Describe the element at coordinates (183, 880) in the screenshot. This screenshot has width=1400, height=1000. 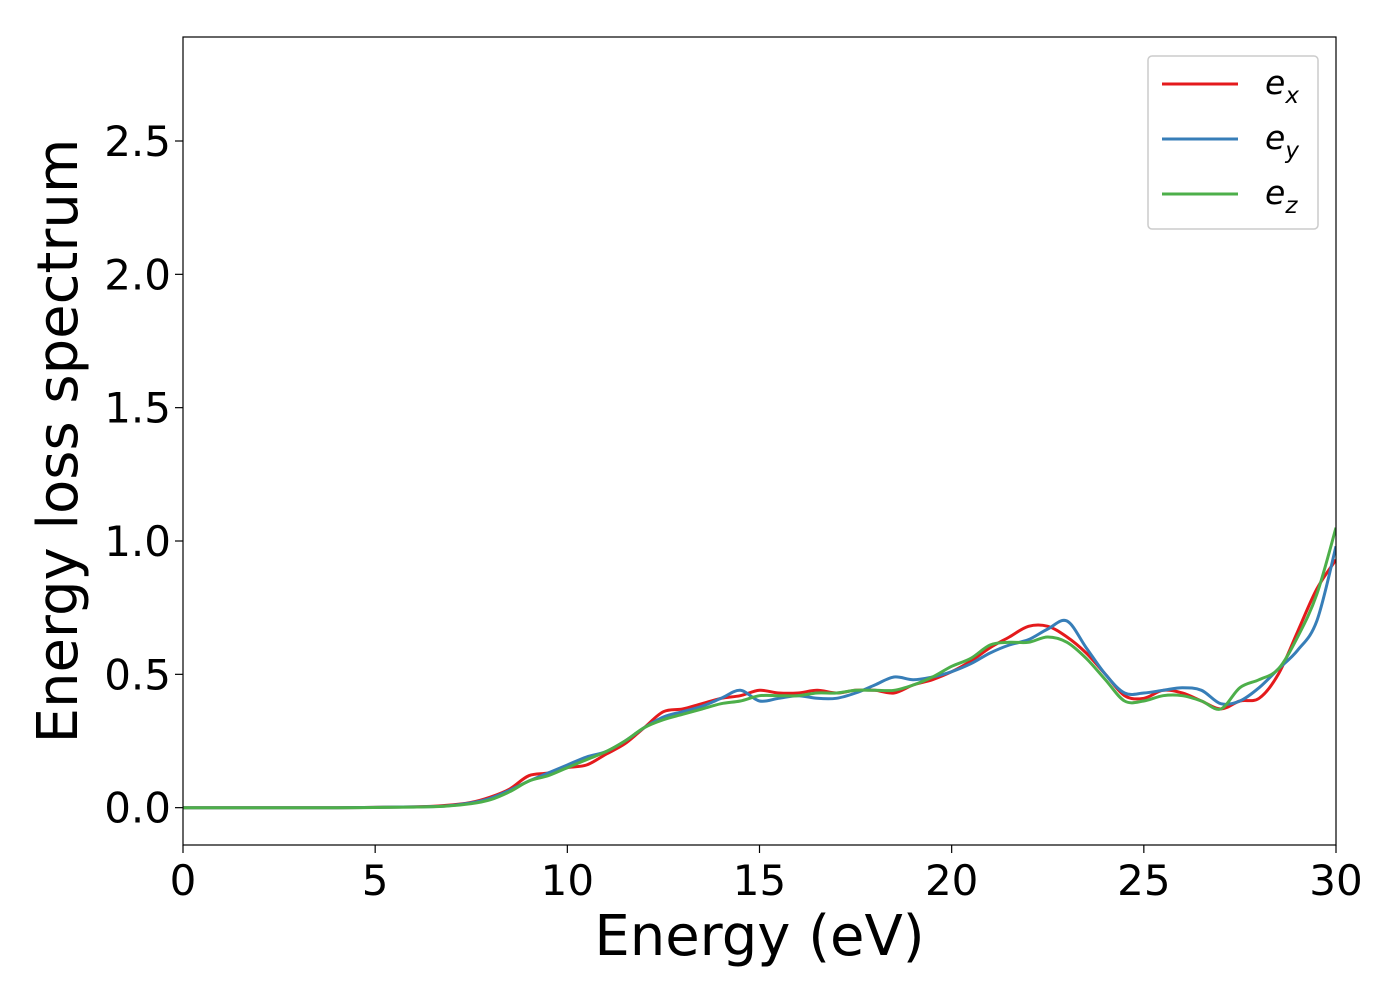
I see `x-tick-label: 0` at that location.